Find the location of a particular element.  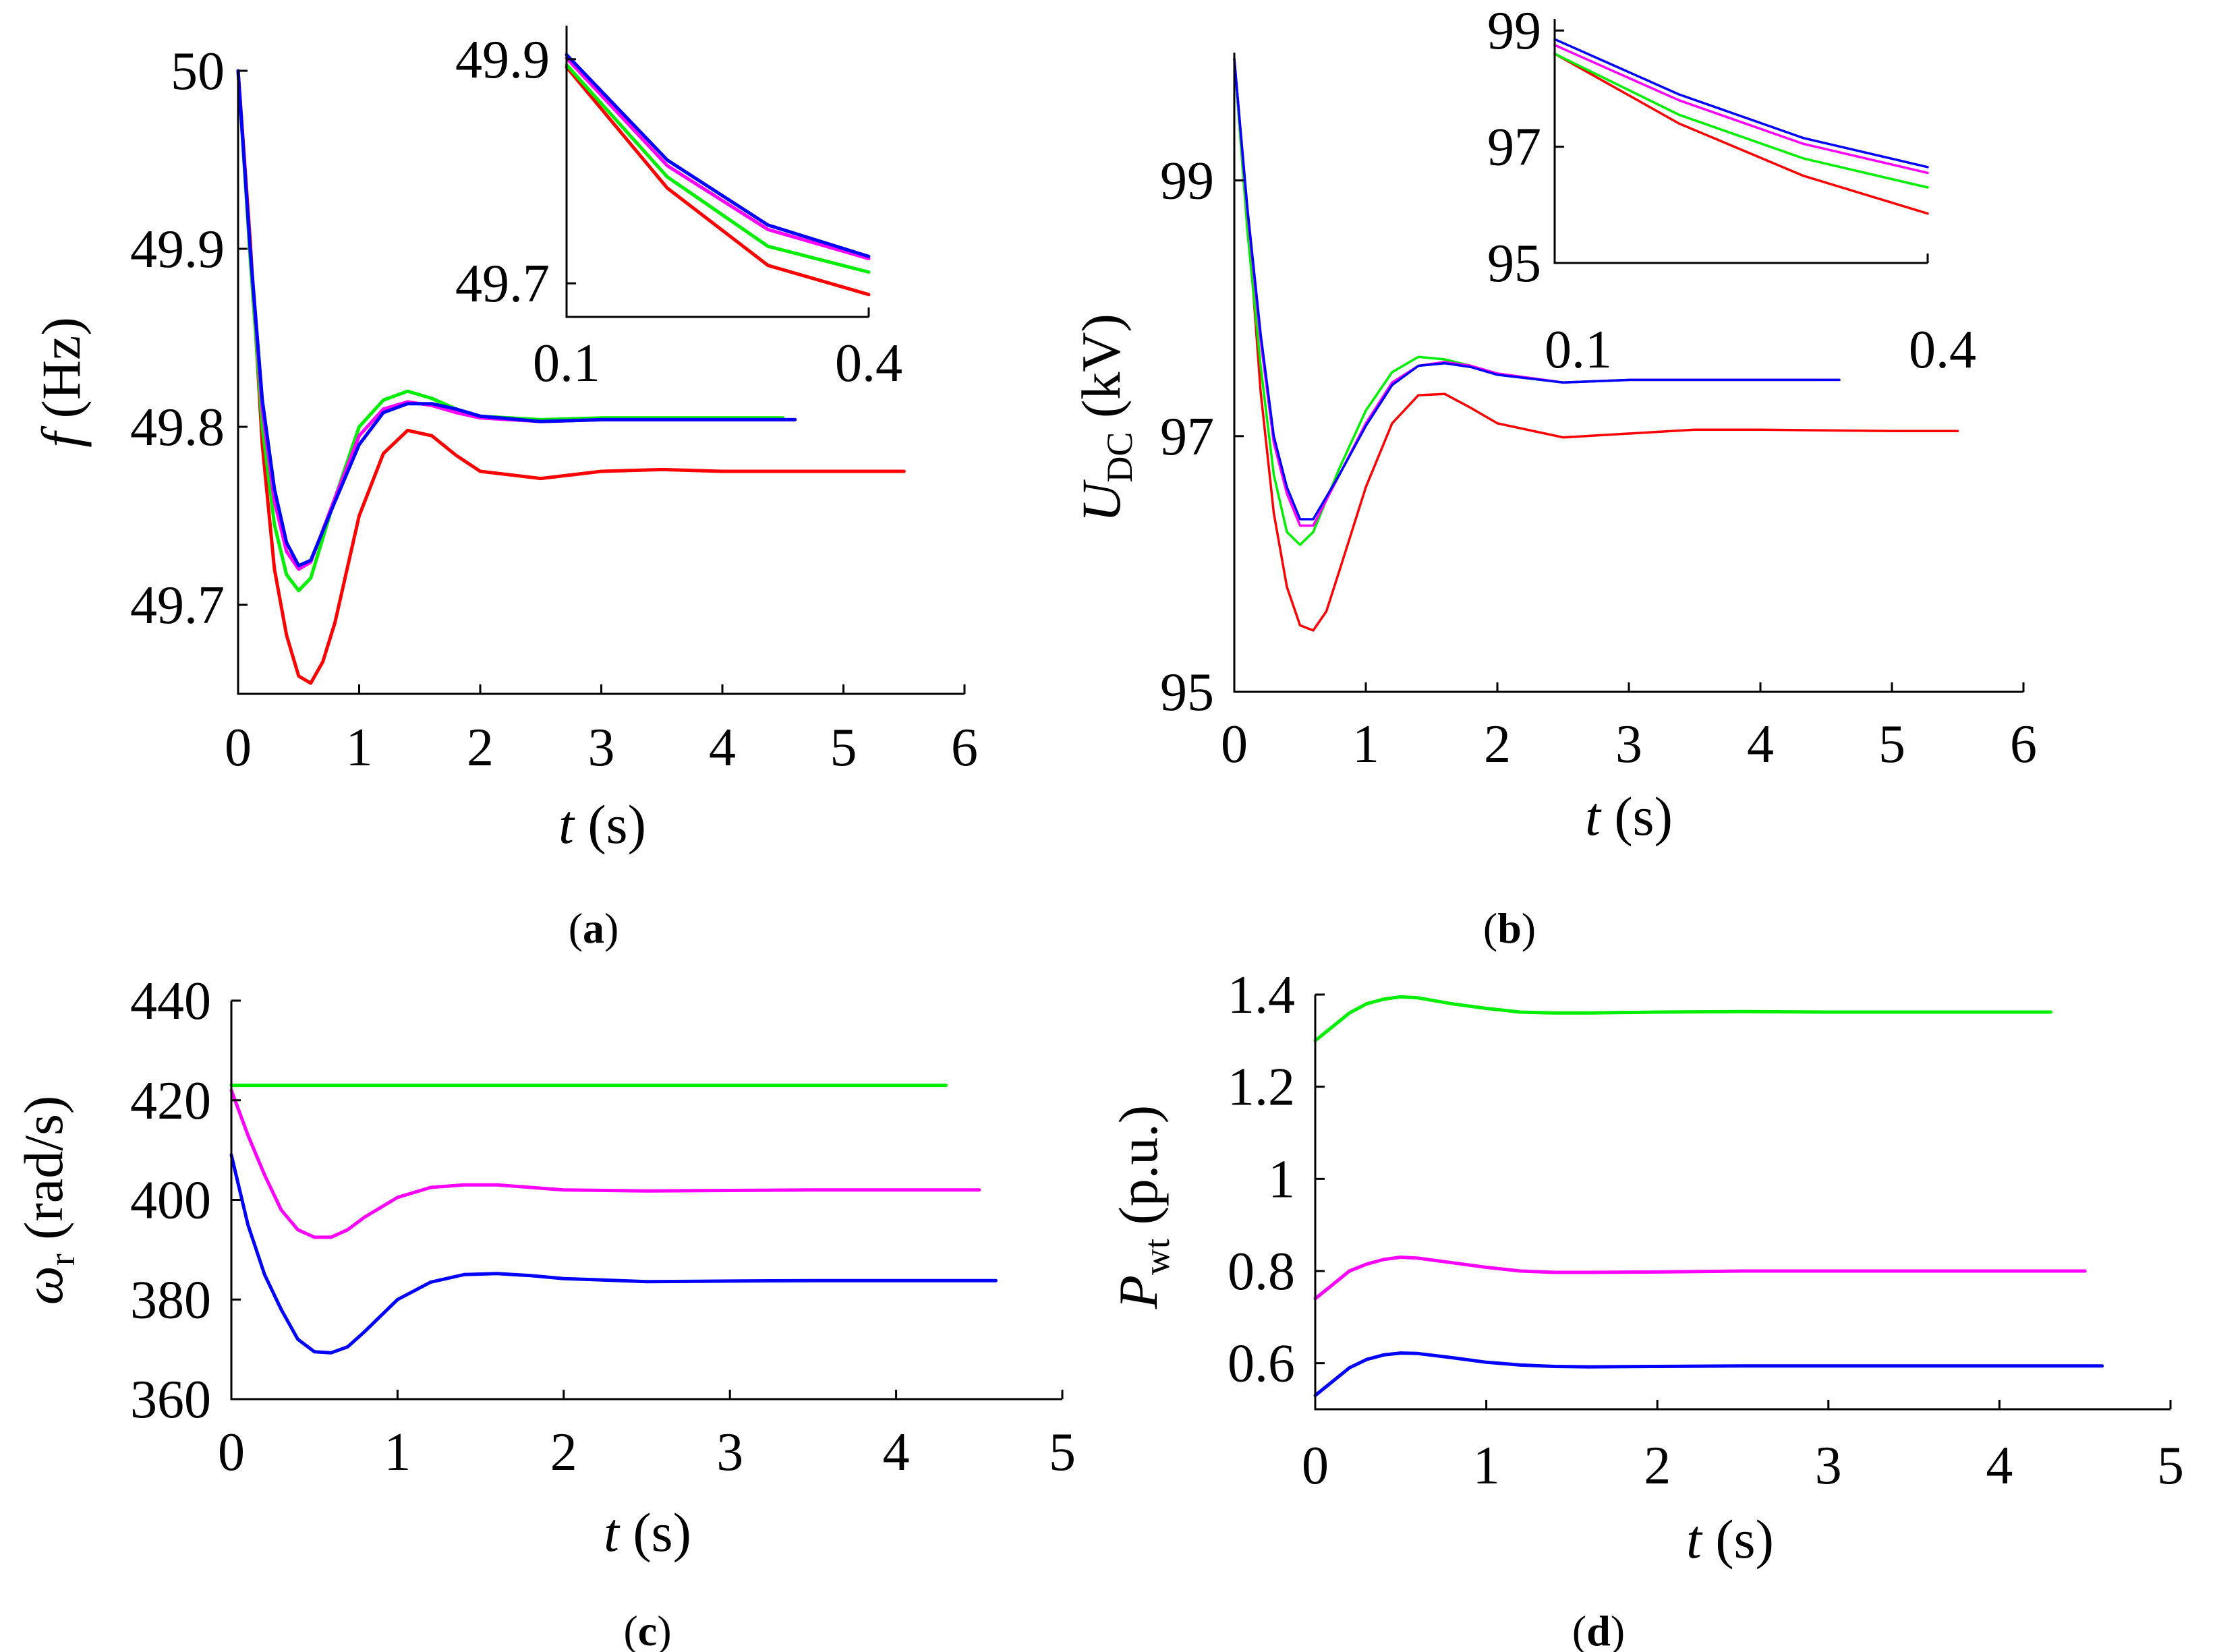

panel-d-xtick-label: 1 is located at coordinates (1487, 1466).